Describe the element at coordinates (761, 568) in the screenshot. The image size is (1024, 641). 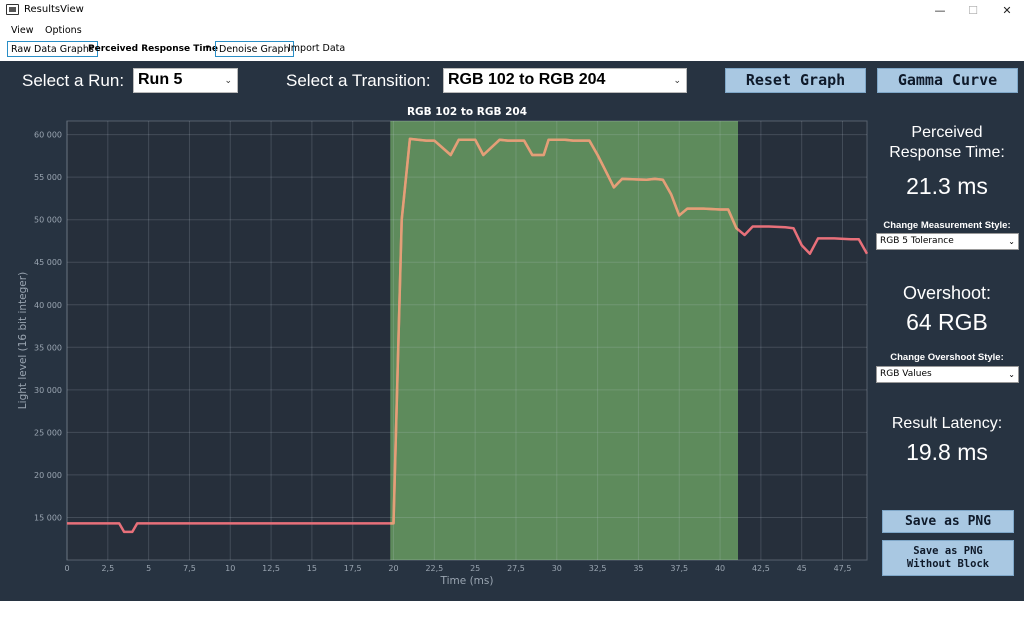
I see `x-tick-label: 42,5` at that location.